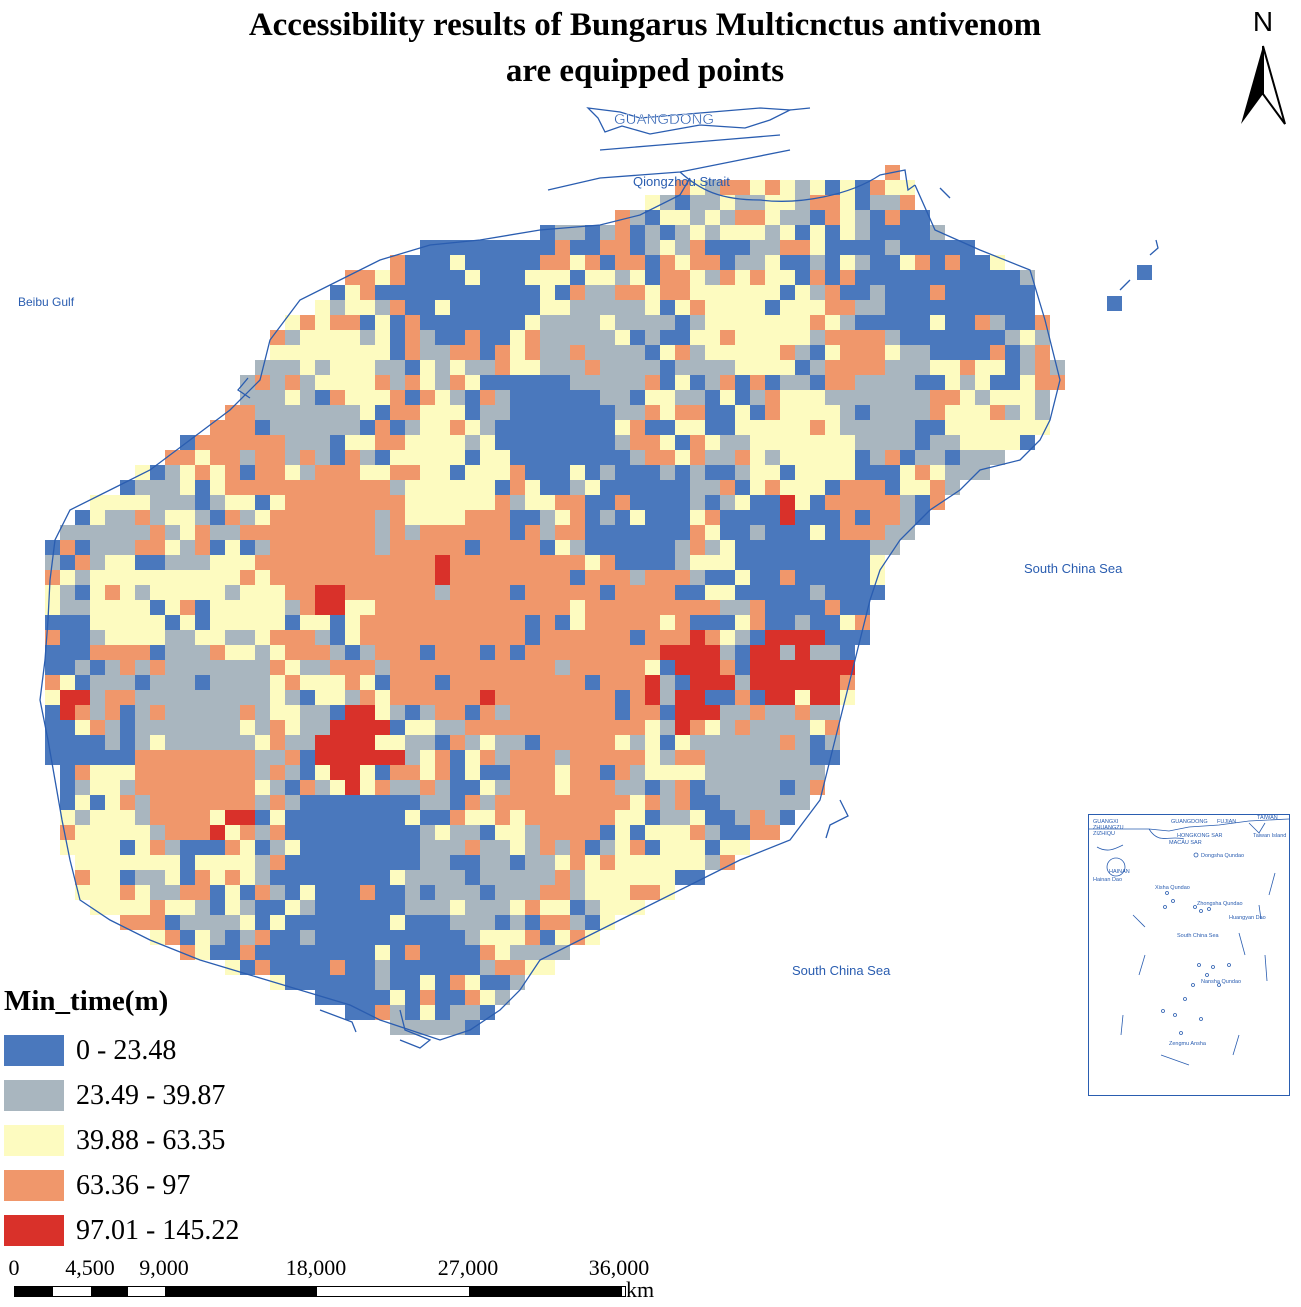 This screenshot has height=1307, width=1301. Describe the element at coordinates (121, 1140) in the screenshot. I see `legend-item: 39.88 - 63.35` at that location.